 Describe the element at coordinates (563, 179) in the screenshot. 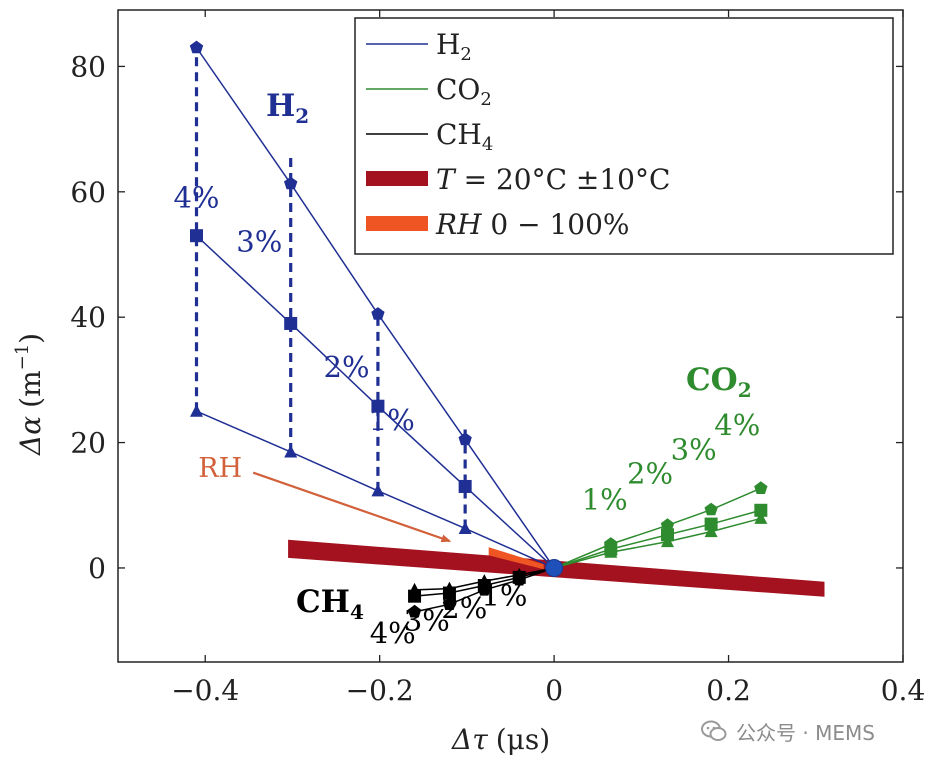

I see `legend-temp-rest: = 20°C ±10°C` at that location.